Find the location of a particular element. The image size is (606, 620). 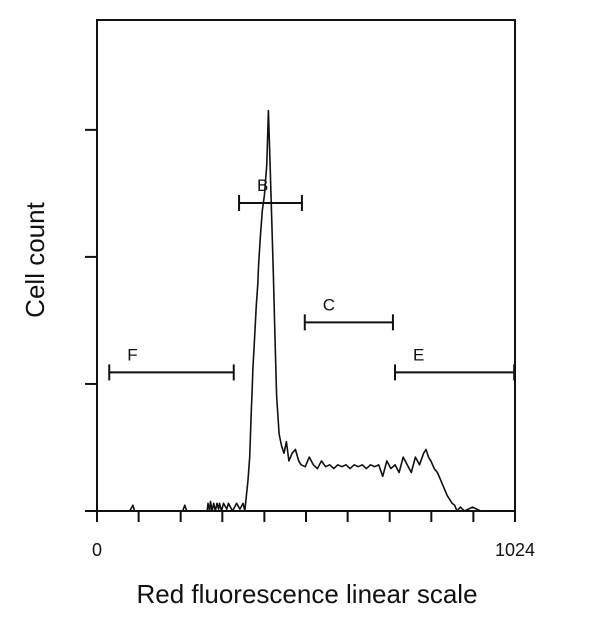

x-axis-title: Red fluorescence linear scale is located at coordinates (306, 594).